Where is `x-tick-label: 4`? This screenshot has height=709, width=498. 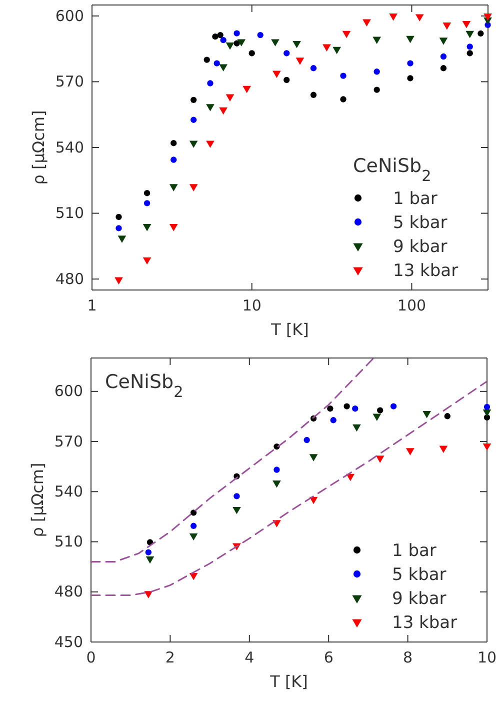
x-tick-label: 4 is located at coordinates (249, 657).